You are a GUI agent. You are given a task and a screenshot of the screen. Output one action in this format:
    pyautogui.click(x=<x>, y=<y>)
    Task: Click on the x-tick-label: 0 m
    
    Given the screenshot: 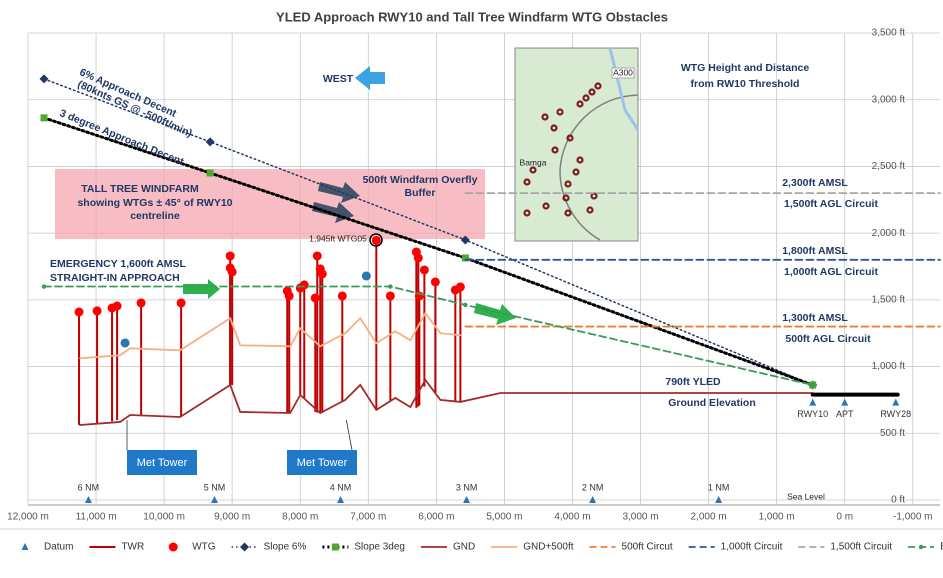 What is the action you would take?
    pyautogui.click(x=844, y=517)
    